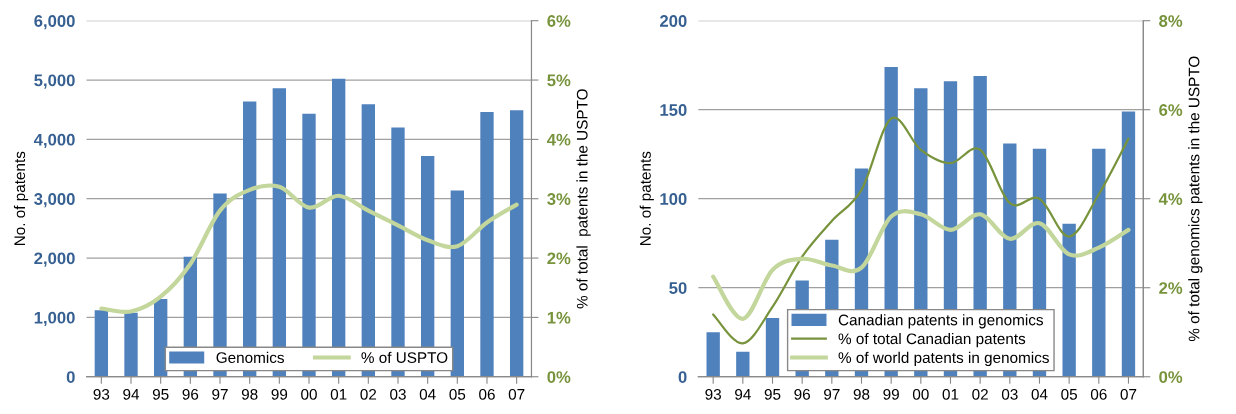 The width and height of the screenshot is (1236, 414). I want to click on y2-tick-label: 3%, so click(559, 199).